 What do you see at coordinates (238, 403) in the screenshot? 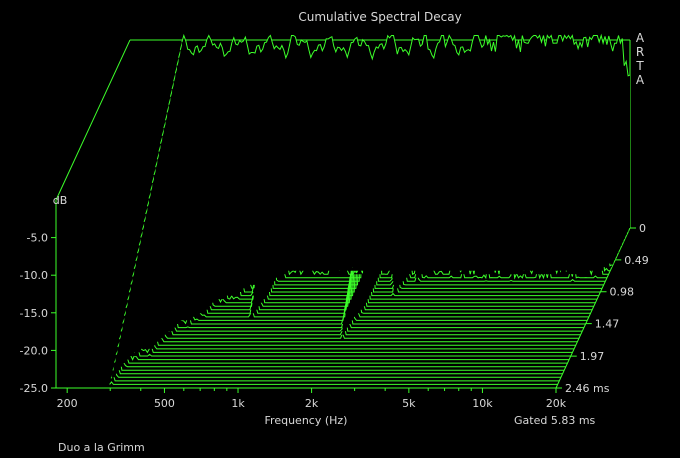
I see `x-tick-label: 1k` at bounding box center [238, 403].